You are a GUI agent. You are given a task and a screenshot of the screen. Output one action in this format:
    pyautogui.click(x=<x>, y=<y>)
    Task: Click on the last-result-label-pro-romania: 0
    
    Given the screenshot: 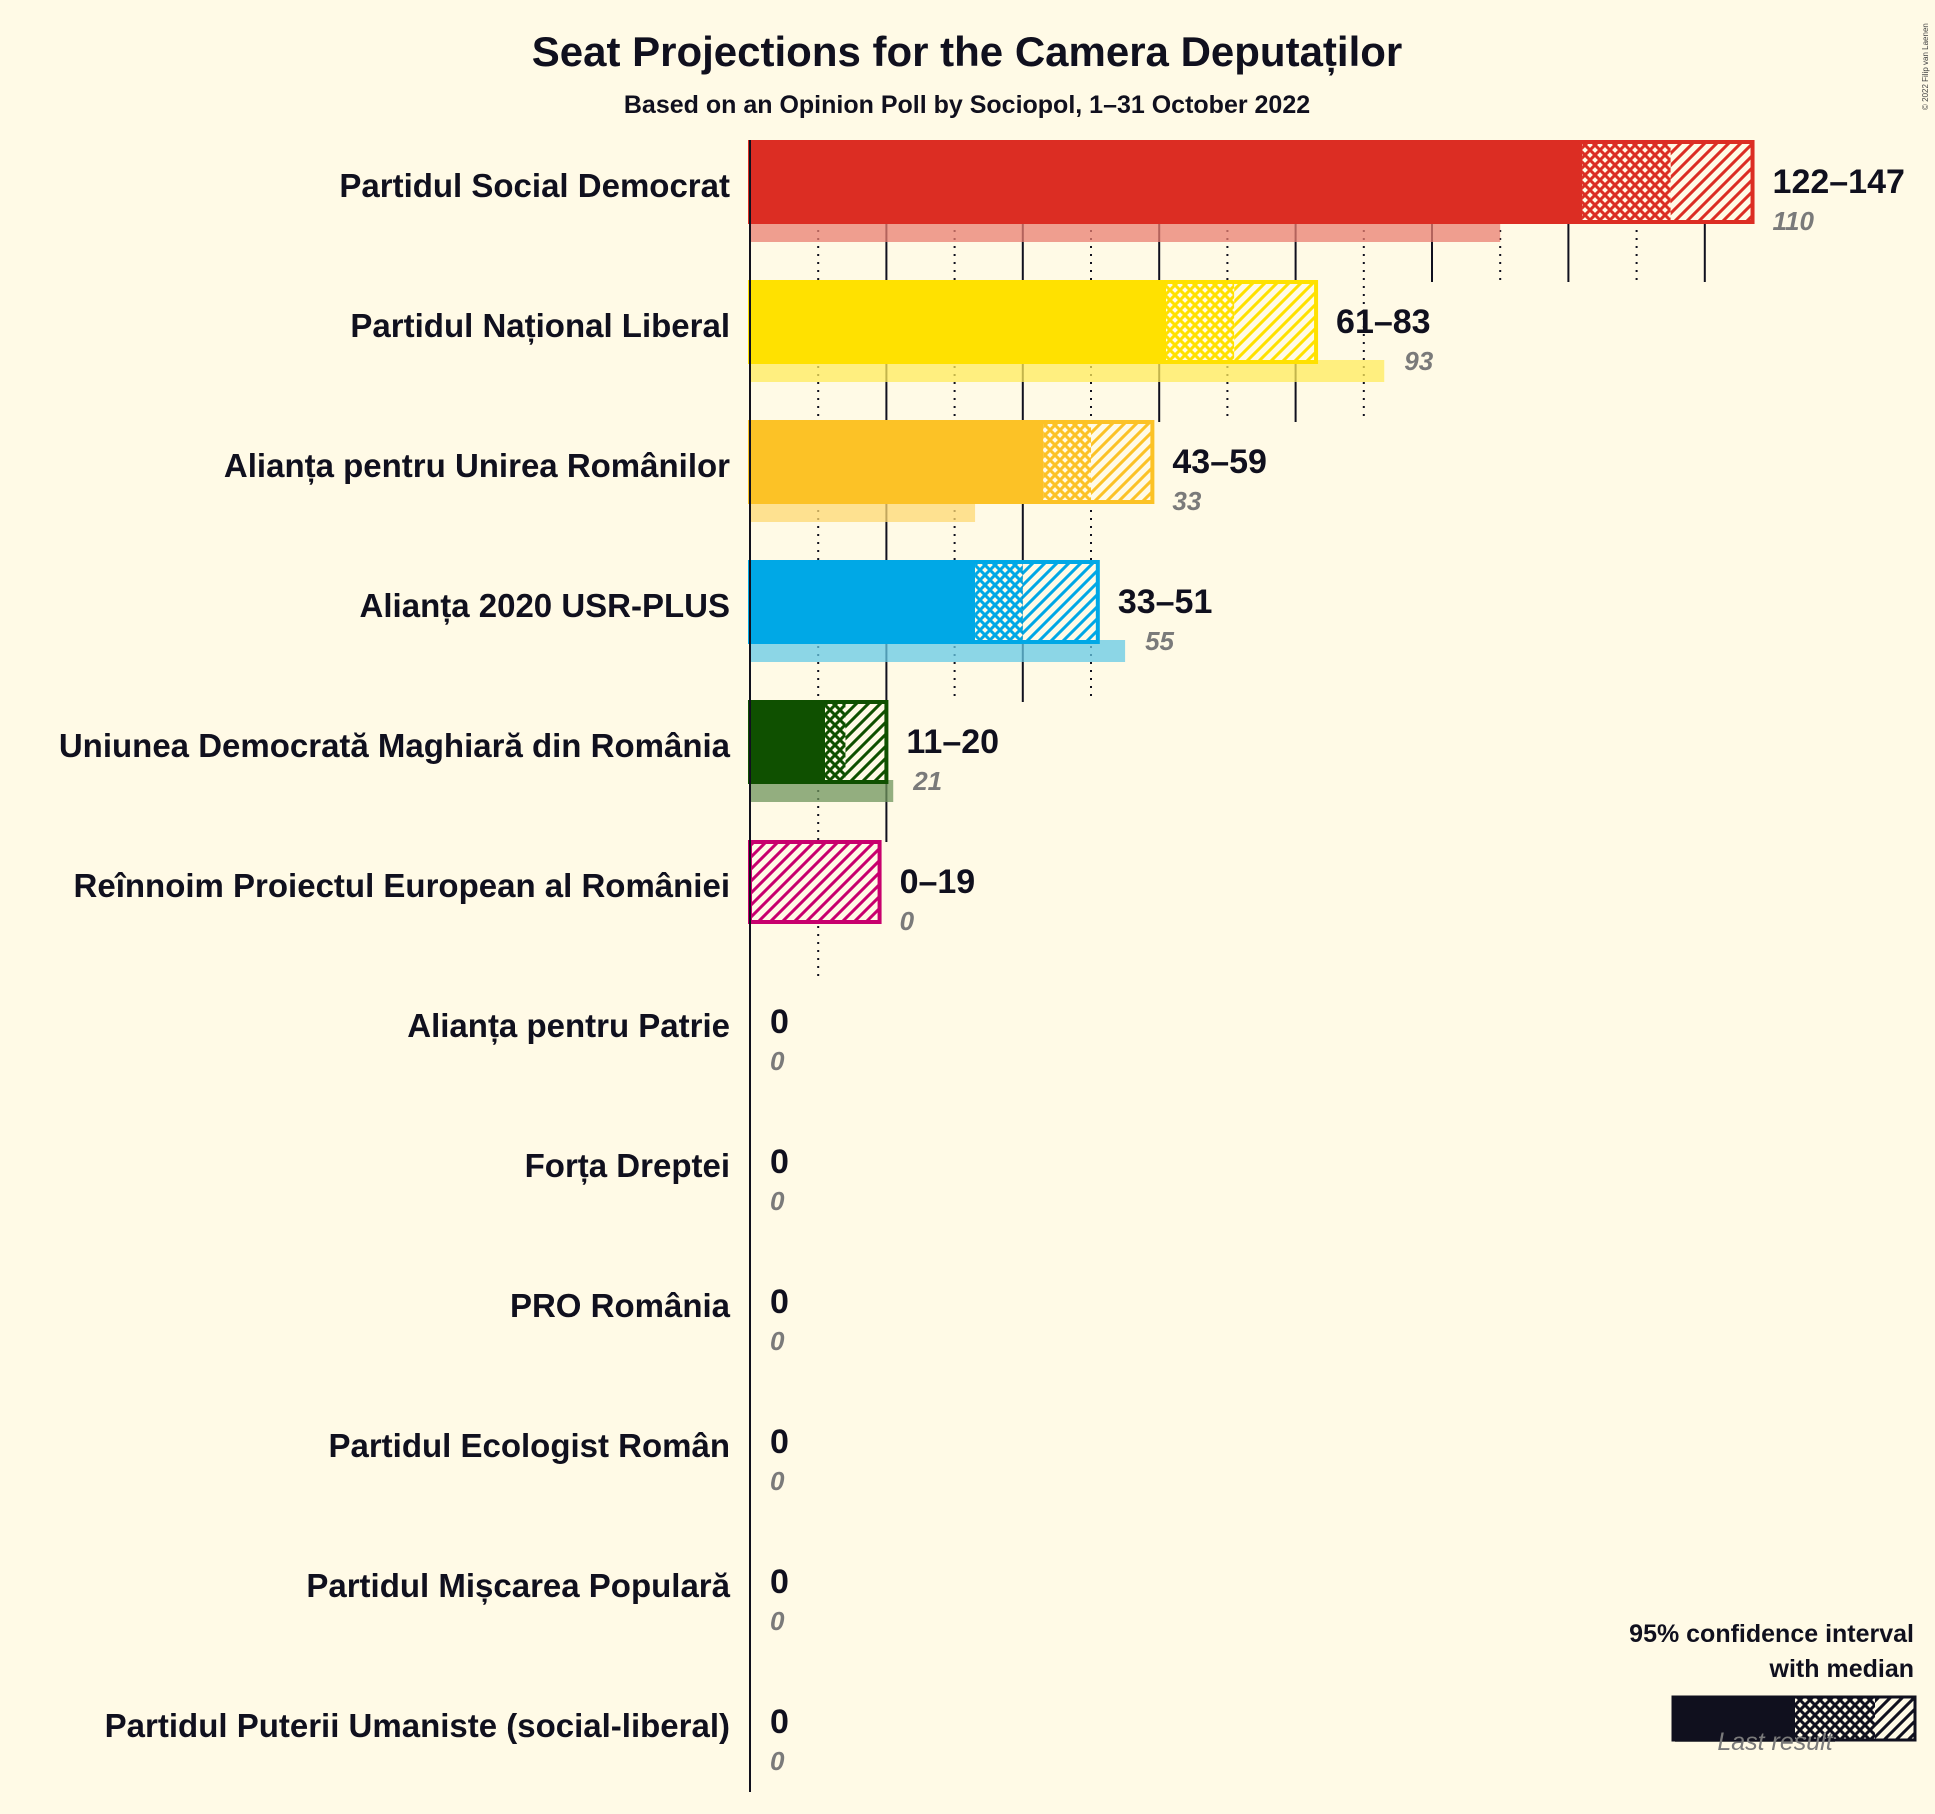 What is the action you would take?
    pyautogui.click(x=777, y=1341)
    